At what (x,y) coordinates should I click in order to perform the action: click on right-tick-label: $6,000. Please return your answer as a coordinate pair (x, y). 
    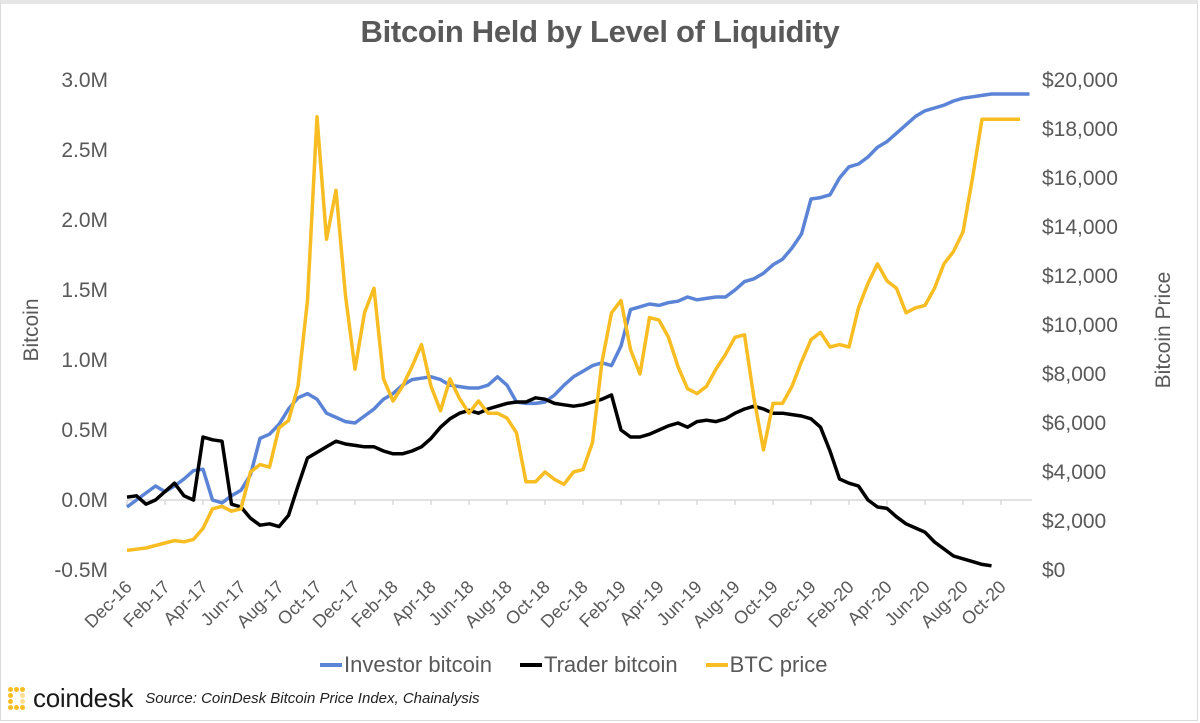
    Looking at the image, I should click on (1074, 423).